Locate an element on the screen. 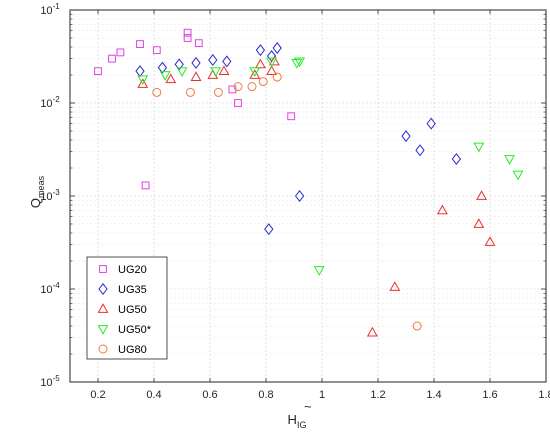  y-axis-label-main: Q is located at coordinates (35, 203).